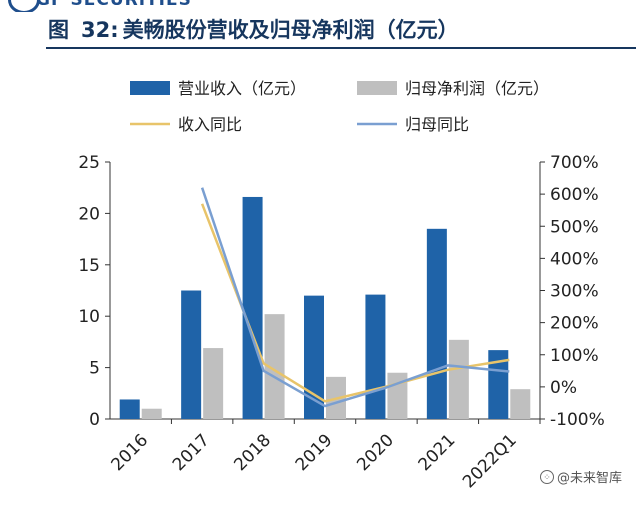 This screenshot has width=636, height=512. What do you see at coordinates (89, 317) in the screenshot?
I see `y-left-tick-label: 10` at bounding box center [89, 317].